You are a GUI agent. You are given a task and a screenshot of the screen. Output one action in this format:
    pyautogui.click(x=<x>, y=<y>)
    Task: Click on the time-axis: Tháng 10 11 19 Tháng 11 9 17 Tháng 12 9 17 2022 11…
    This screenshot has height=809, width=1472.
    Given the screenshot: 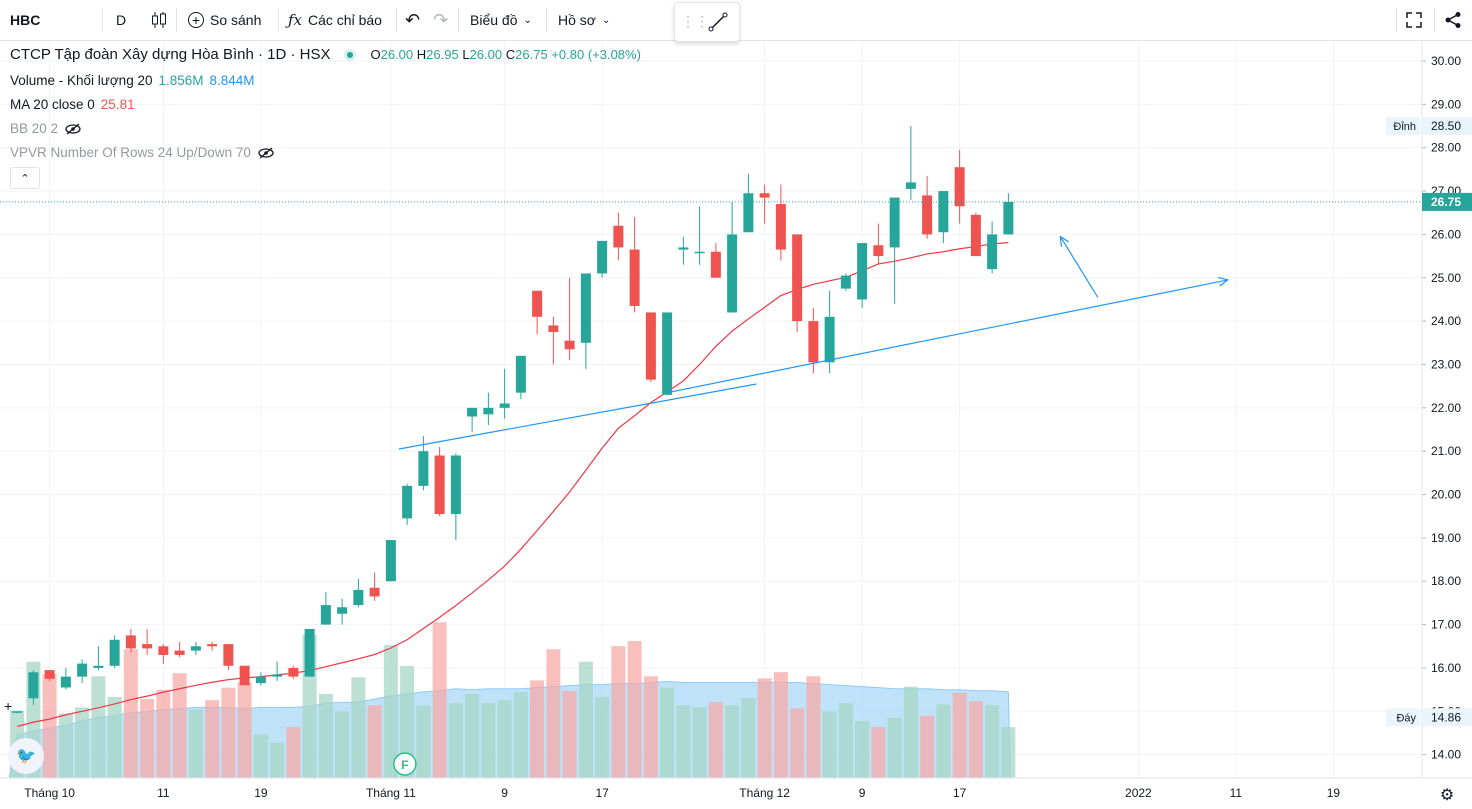 What is the action you would take?
    pyautogui.click(x=736, y=790)
    